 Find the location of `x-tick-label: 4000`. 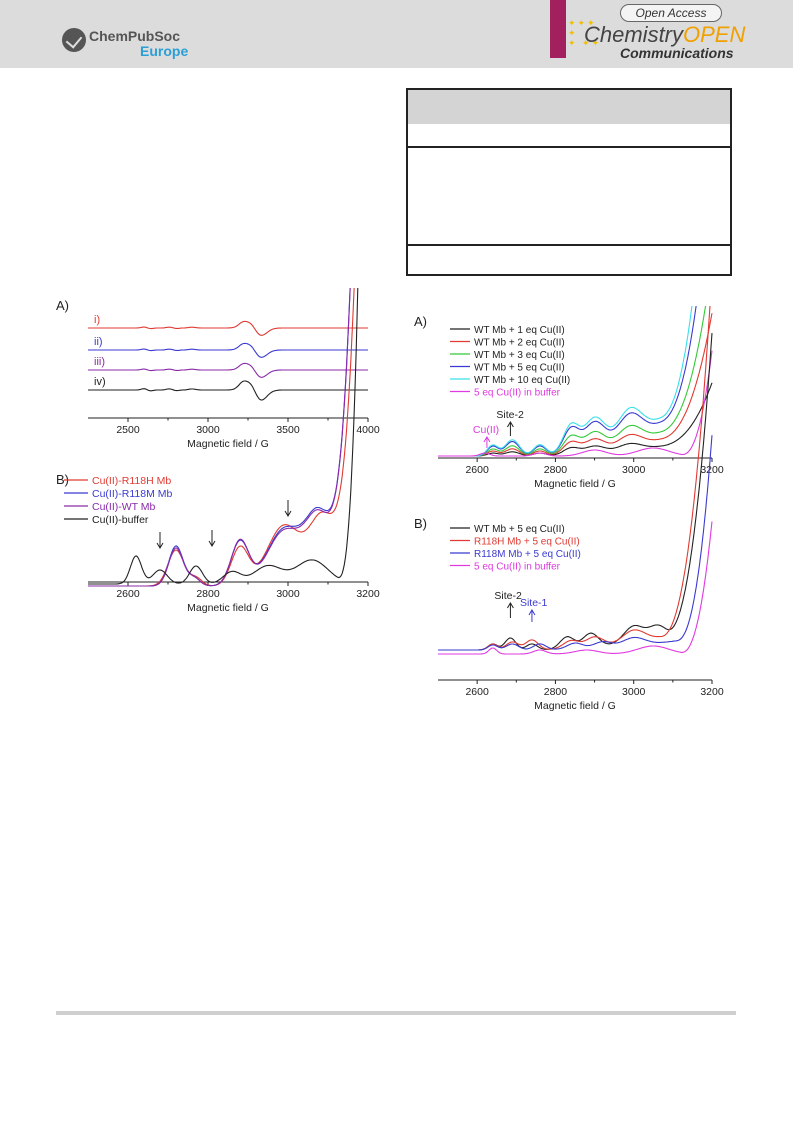

x-tick-label: 4000 is located at coordinates (368, 430).